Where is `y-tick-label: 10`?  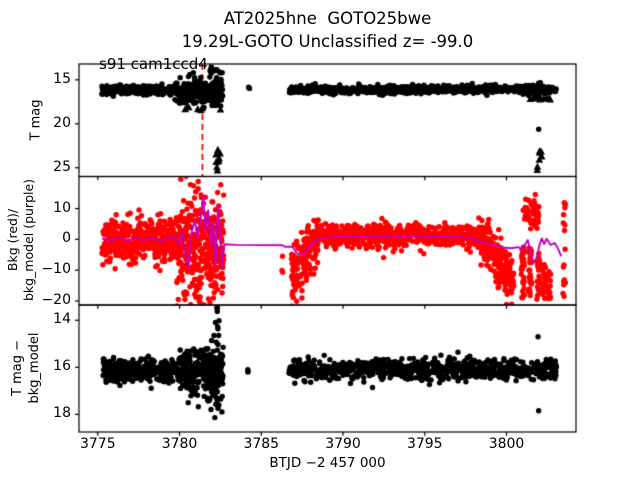 y-tick-label: 10 is located at coordinates (62, 207).